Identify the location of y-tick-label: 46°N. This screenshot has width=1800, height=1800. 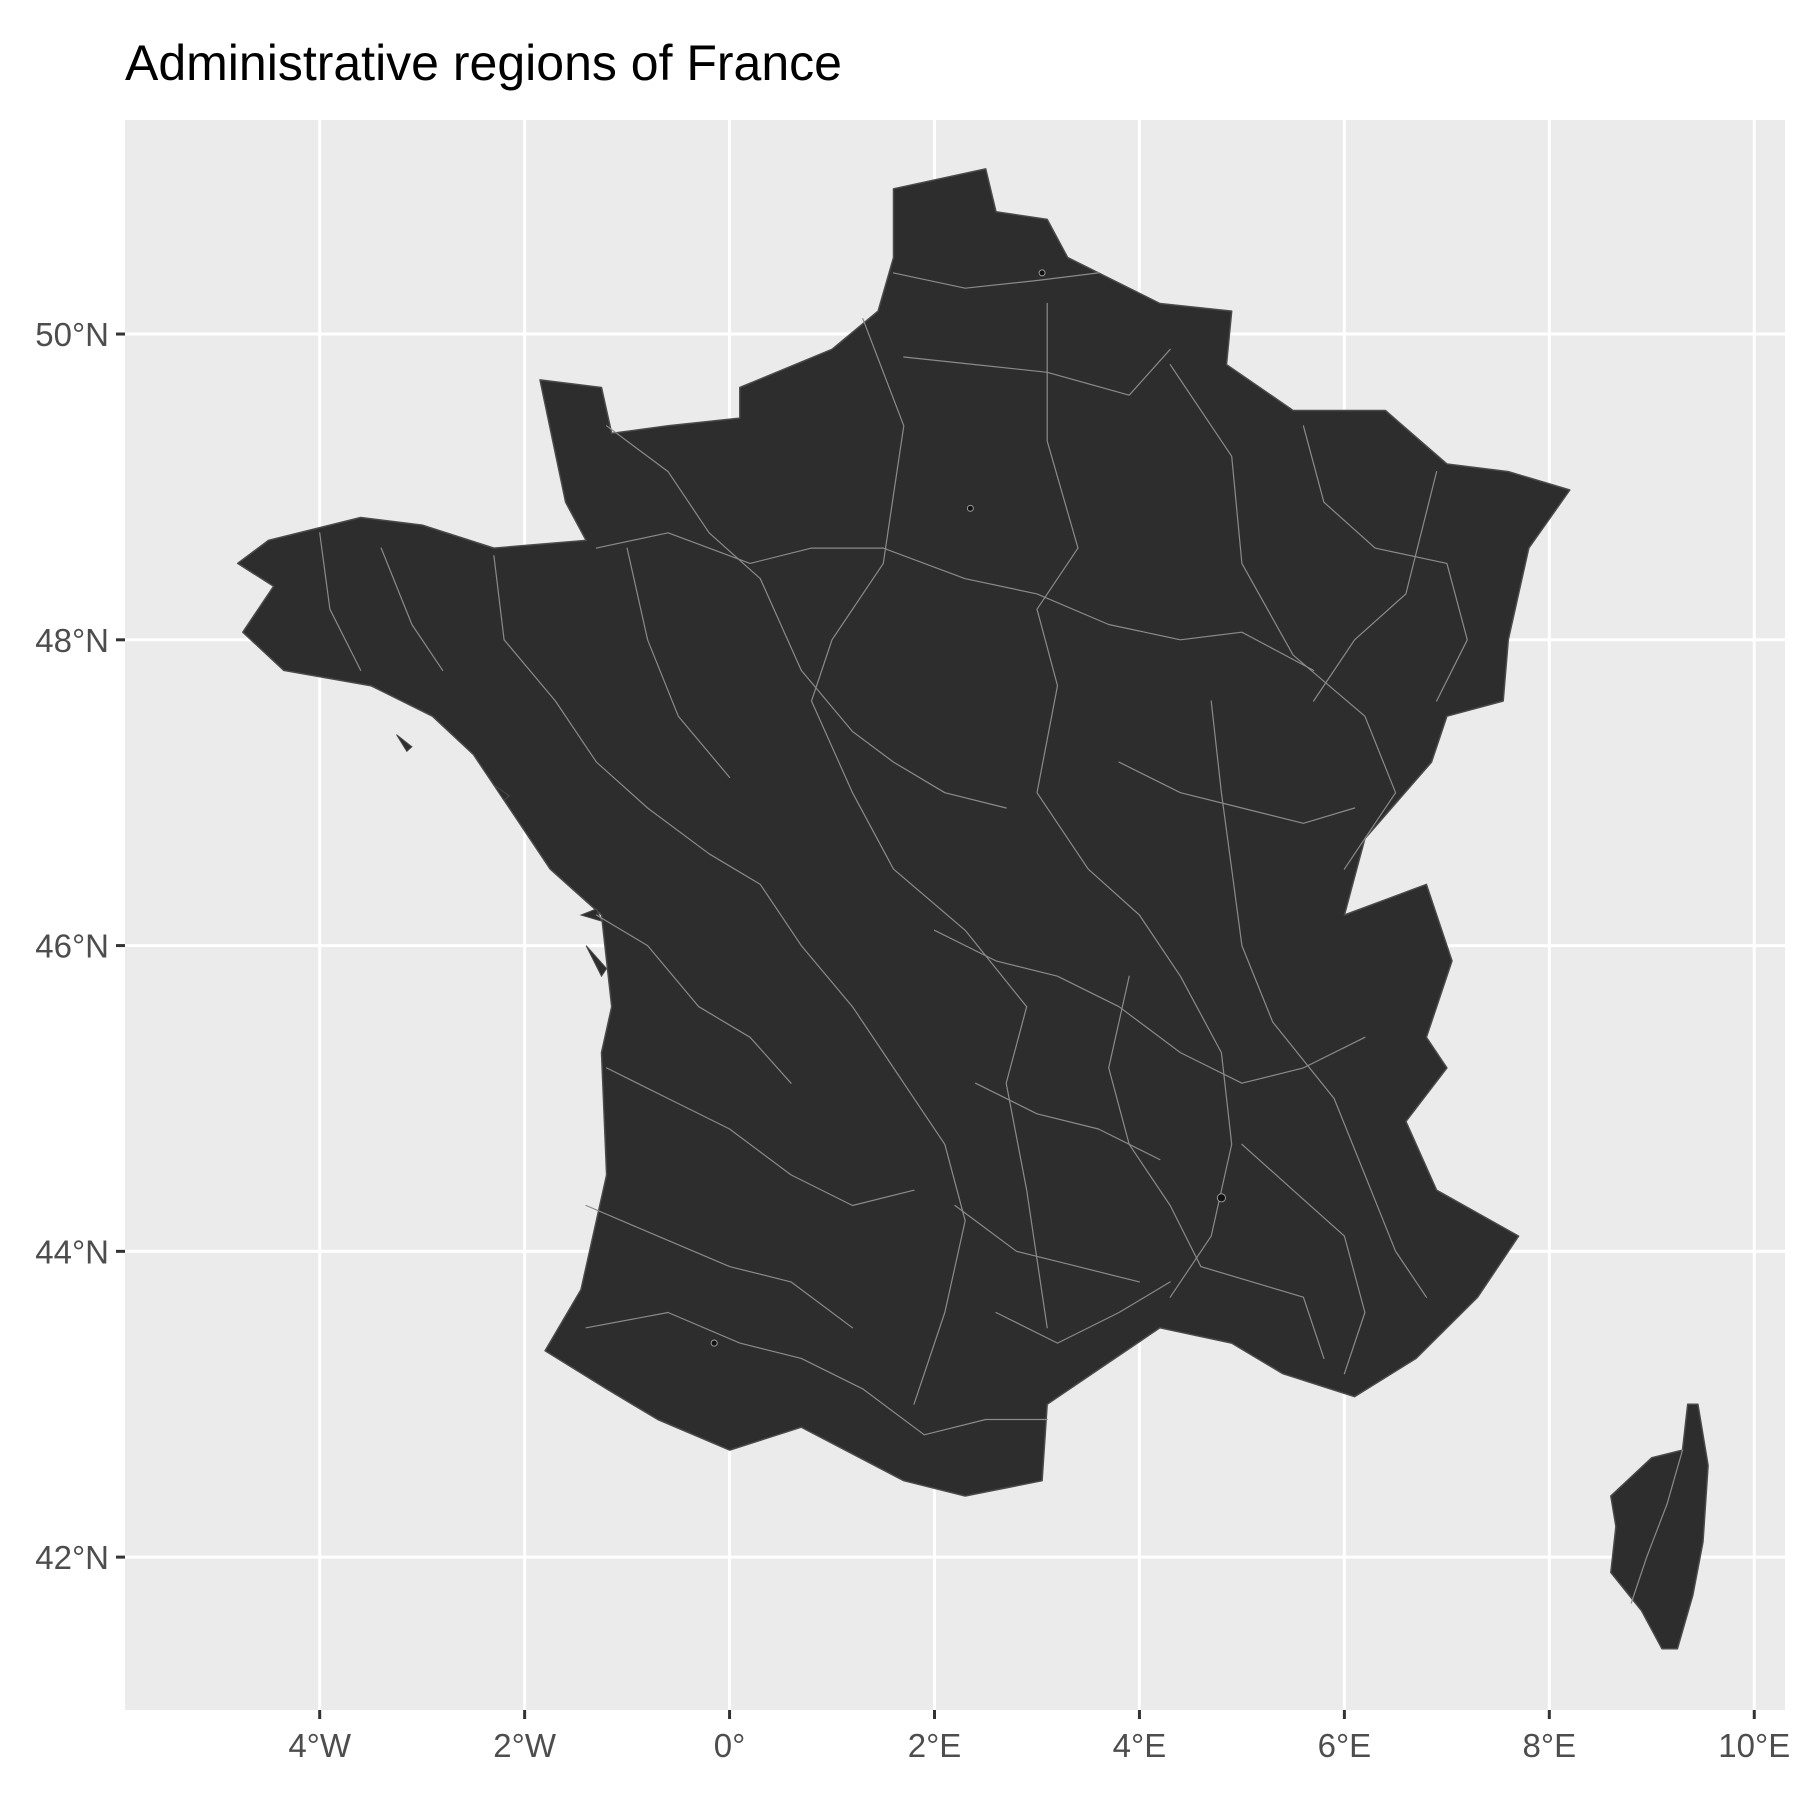
(72, 946).